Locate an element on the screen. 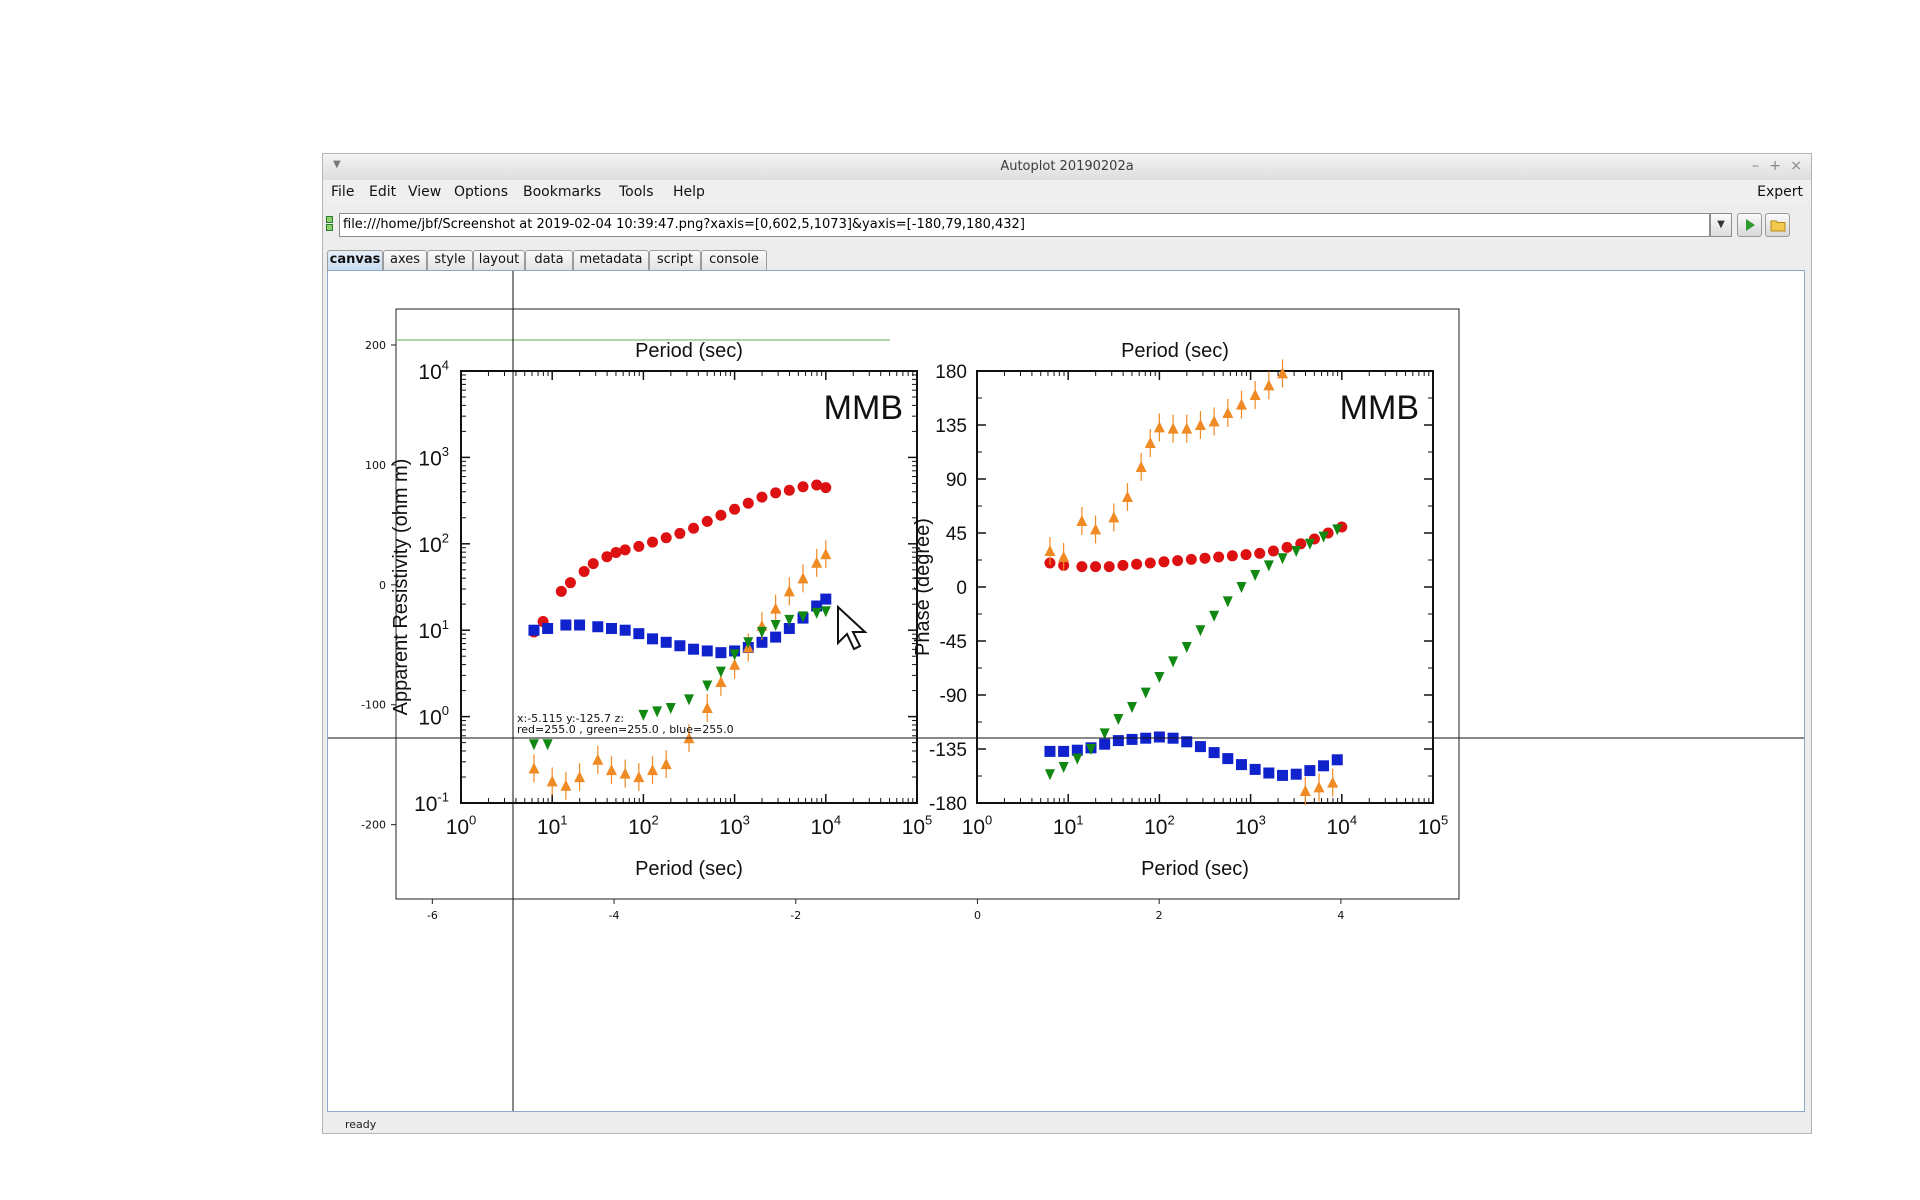 The width and height of the screenshot is (1920, 1200). y-tick-label: 0 is located at coordinates (382, 585).